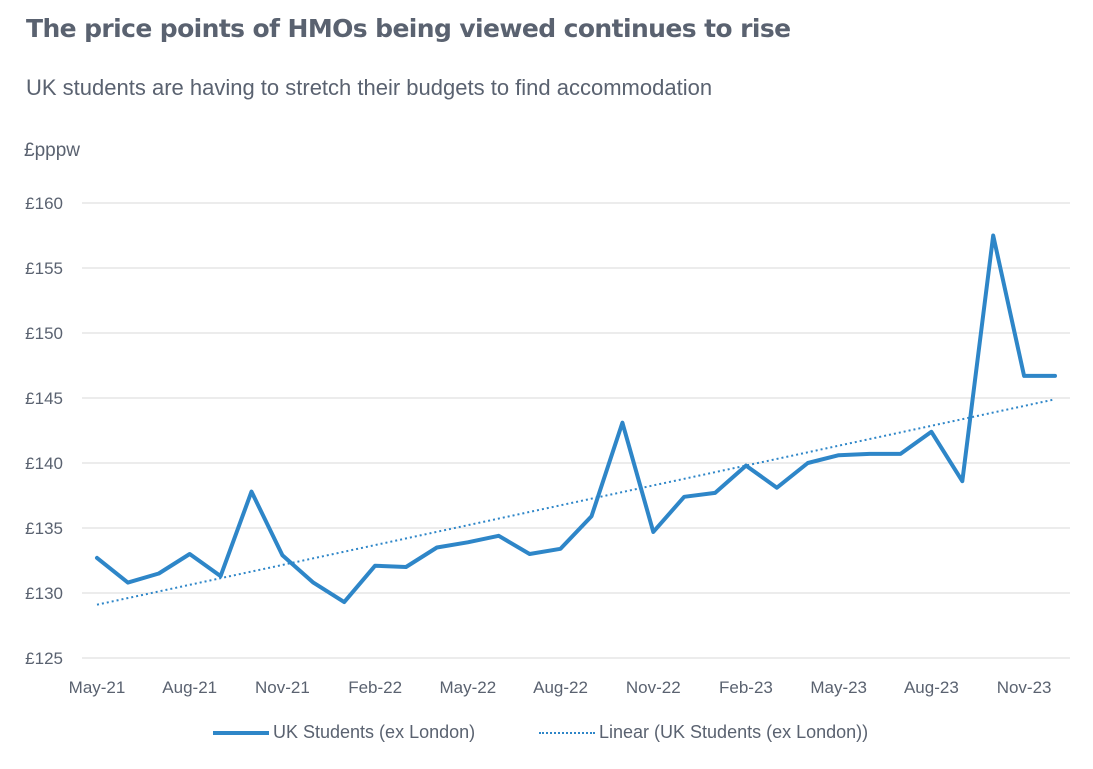  I want to click on y-axis-ticks: £125 £130 £135 £140 £145 £150 £155 £160, so click(44, 431).